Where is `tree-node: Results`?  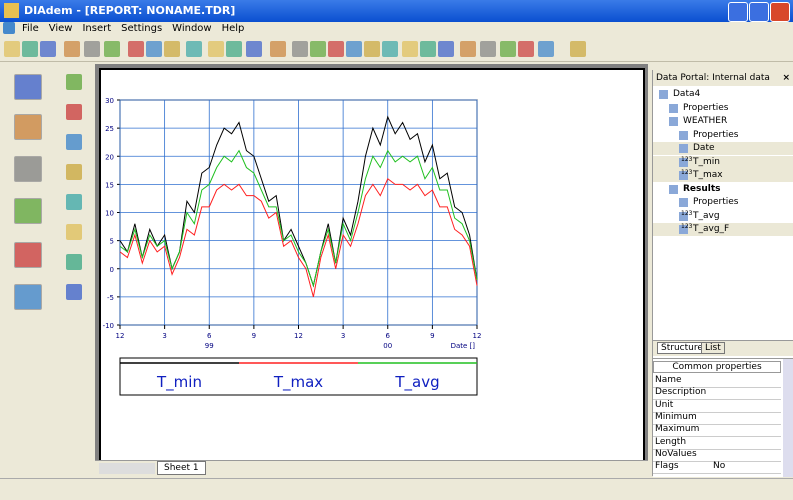 tree-node: Results is located at coordinates (723, 189).